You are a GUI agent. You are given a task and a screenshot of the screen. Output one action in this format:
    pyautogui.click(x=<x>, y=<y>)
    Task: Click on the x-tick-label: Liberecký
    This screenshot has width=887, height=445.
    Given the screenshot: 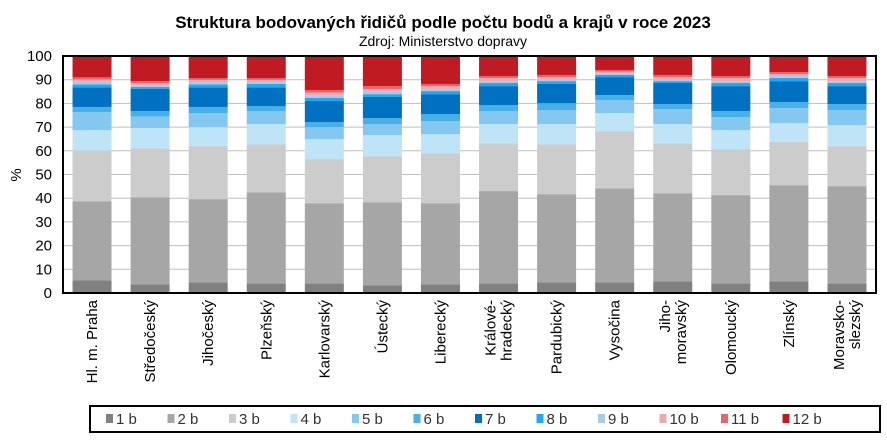 What is the action you would take?
    pyautogui.click(x=440, y=332)
    